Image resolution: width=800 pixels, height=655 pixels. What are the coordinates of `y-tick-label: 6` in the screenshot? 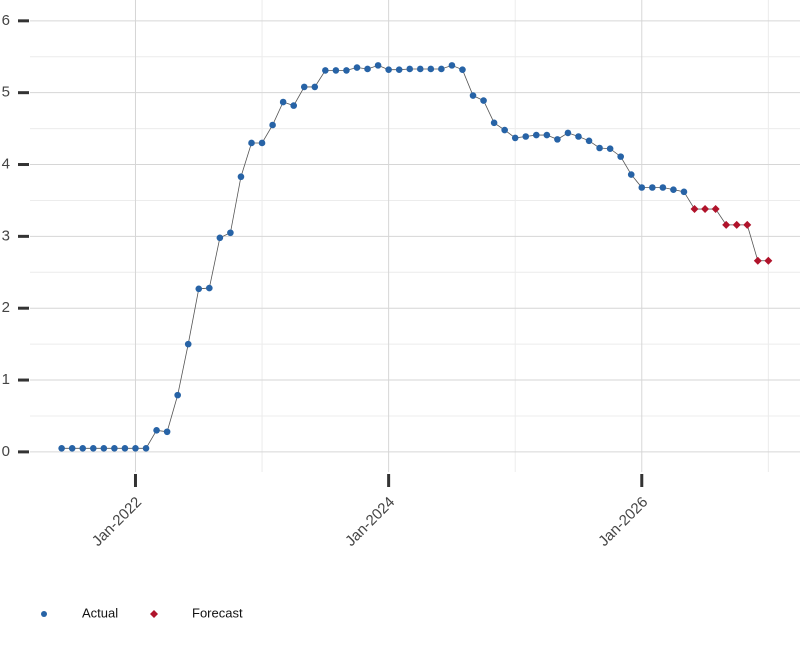 It's located at (6, 20).